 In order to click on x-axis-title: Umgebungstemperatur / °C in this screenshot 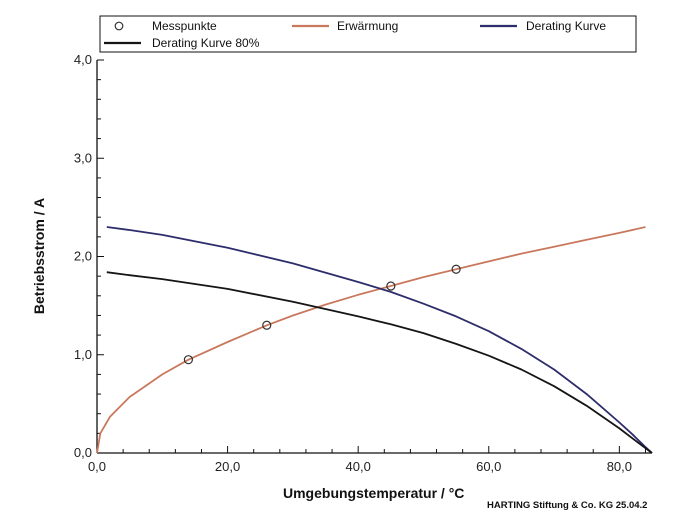, I will do `click(373, 493)`.